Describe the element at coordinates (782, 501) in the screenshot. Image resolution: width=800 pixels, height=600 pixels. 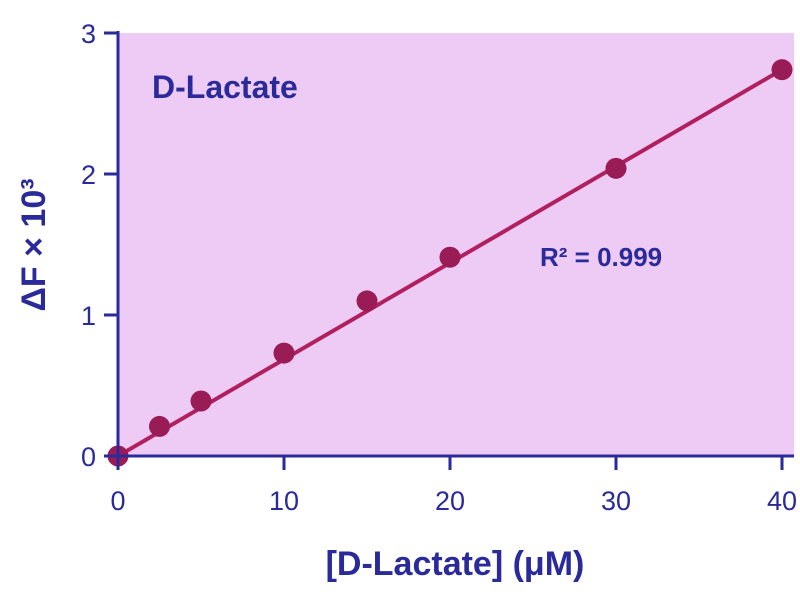
I see `x-tick-label-4: 40` at that location.